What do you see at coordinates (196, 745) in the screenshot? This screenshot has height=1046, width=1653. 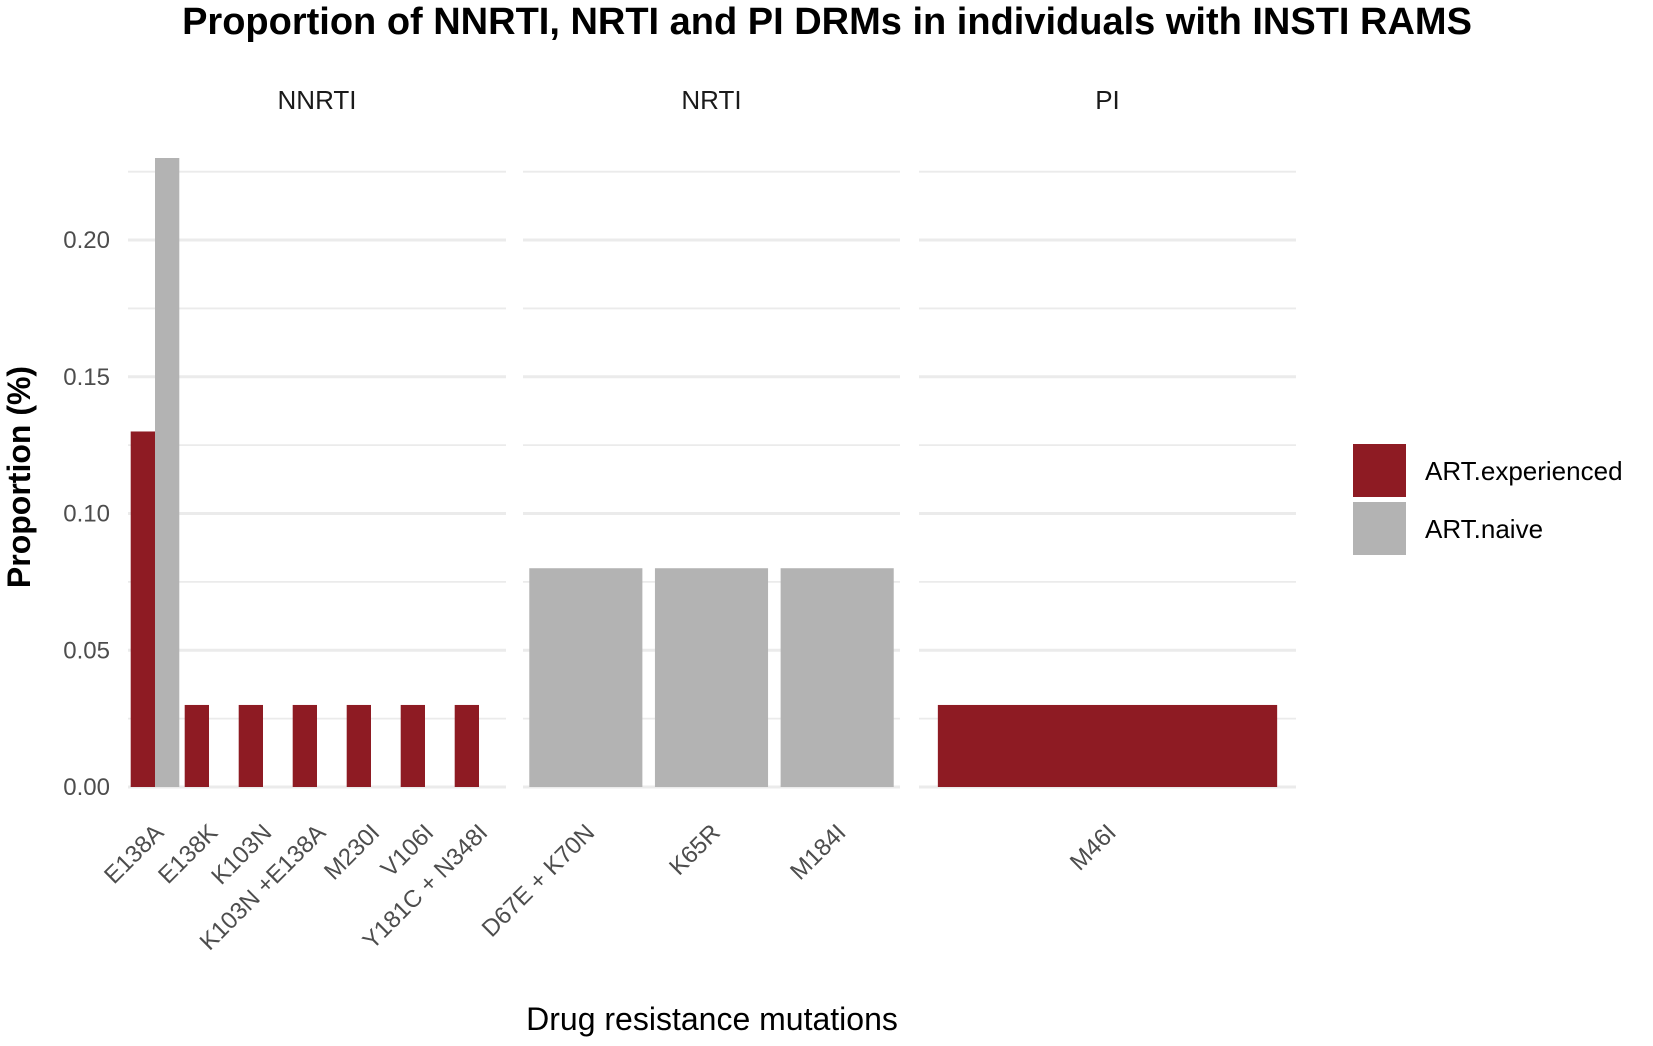 I see `bar-e138k-art-experienced` at bounding box center [196, 745].